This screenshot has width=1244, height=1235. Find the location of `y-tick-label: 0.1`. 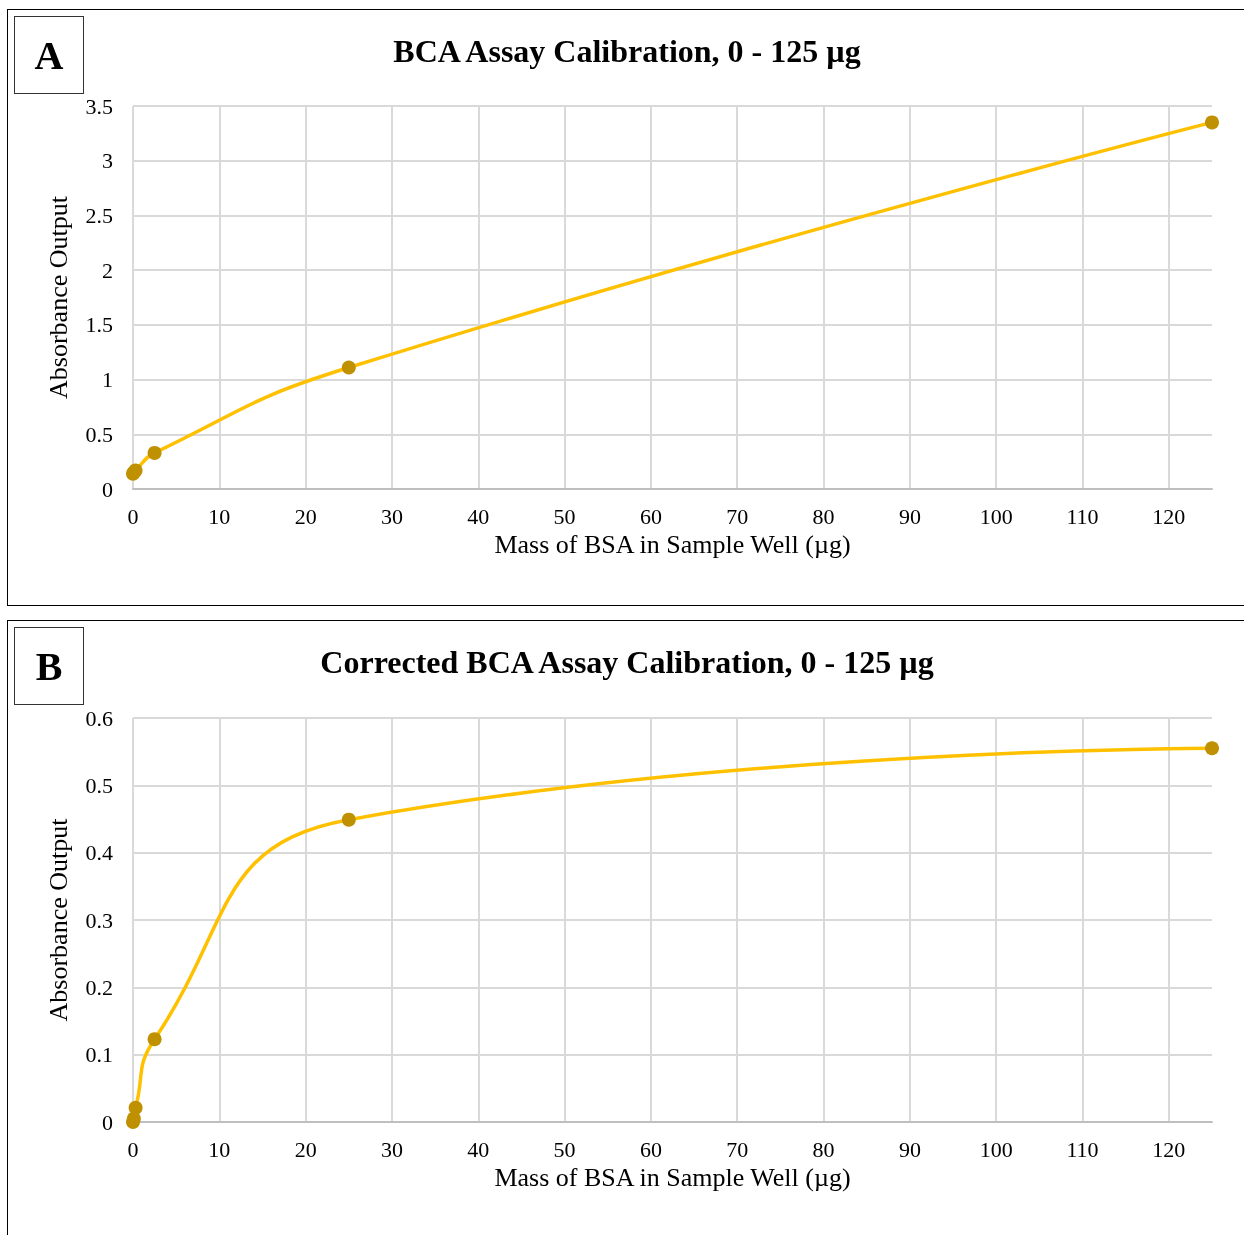

y-tick-label: 0.1 is located at coordinates (99, 1055).